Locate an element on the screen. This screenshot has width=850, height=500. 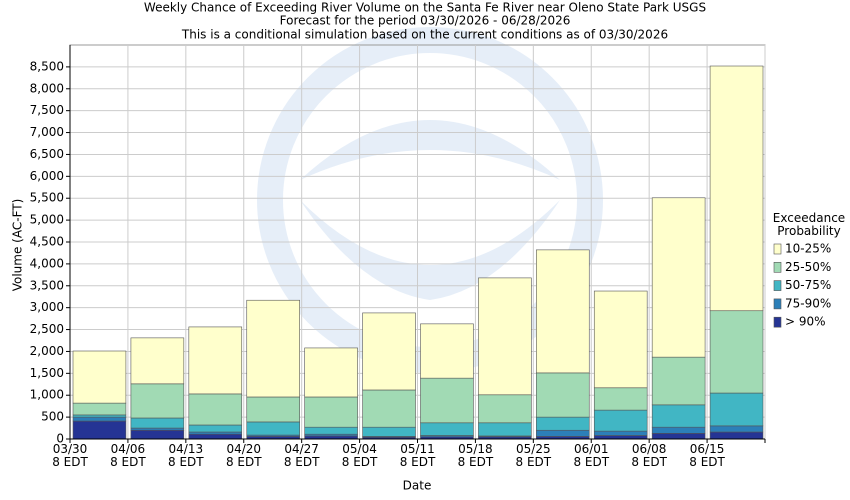
x-tick-label: 06/01 8 EDT is located at coordinates (591, 456).